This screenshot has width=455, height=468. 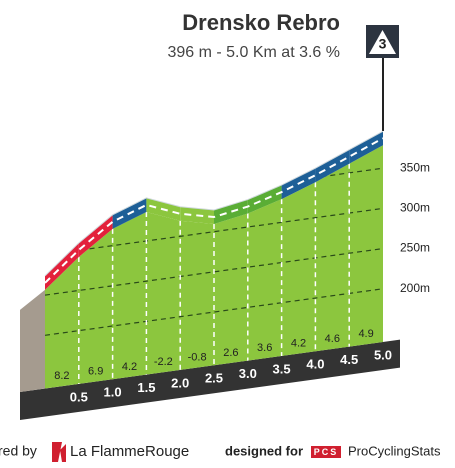 I want to click on footer-pcs: ProCyclingStats, so click(x=394, y=450).